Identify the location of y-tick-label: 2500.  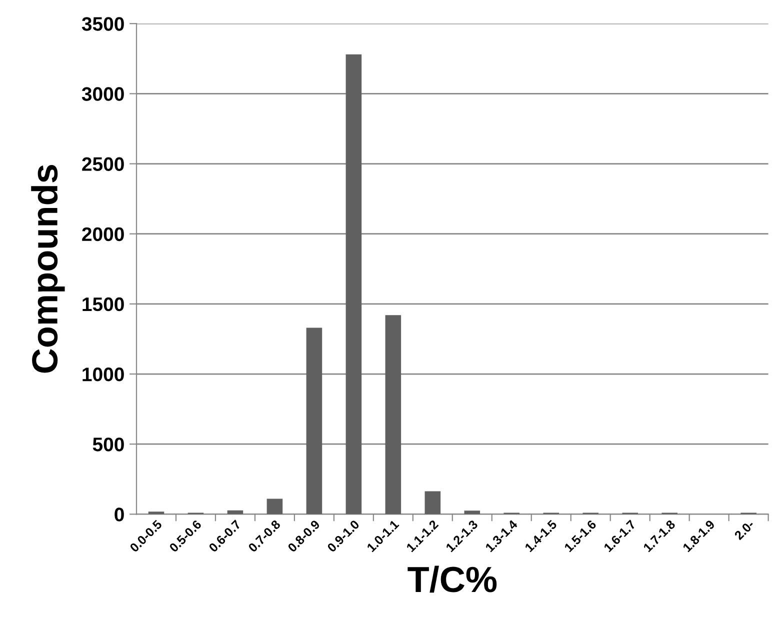
(103, 164).